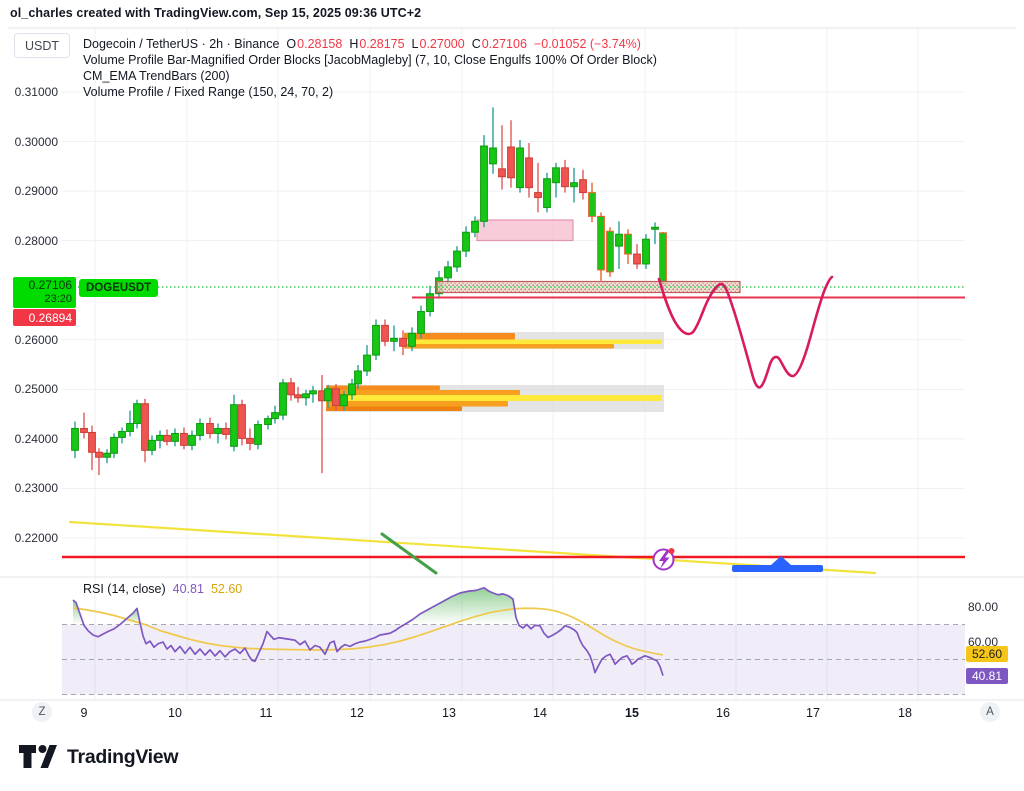  I want to click on yellow-trendline, so click(472, 547).